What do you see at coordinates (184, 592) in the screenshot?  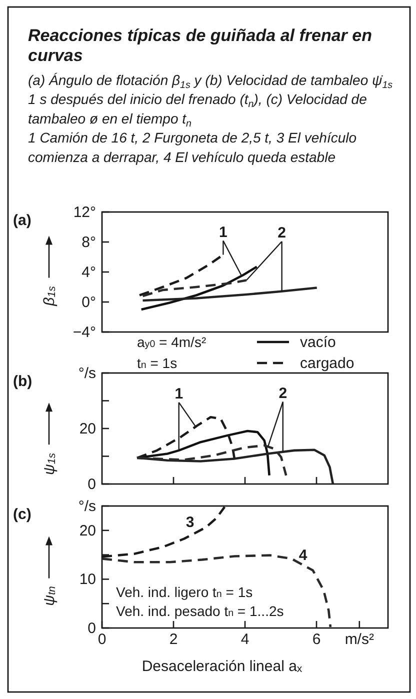 I see `annotation: Veh. ind. ligero t$_{n}$ = 1s` at bounding box center [184, 592].